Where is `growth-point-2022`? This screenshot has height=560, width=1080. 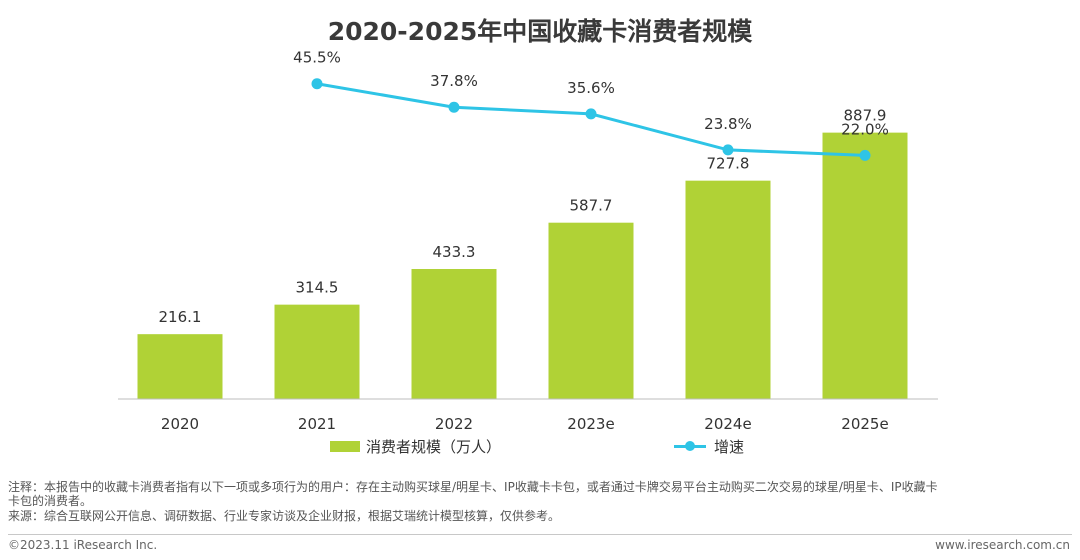
growth-point-2022 is located at coordinates (454, 107).